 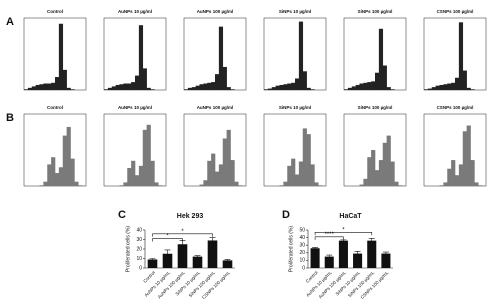 What do you see at coordinates (302, 230) in the screenshot?
I see `y-tick-label: 50` at bounding box center [302, 230].